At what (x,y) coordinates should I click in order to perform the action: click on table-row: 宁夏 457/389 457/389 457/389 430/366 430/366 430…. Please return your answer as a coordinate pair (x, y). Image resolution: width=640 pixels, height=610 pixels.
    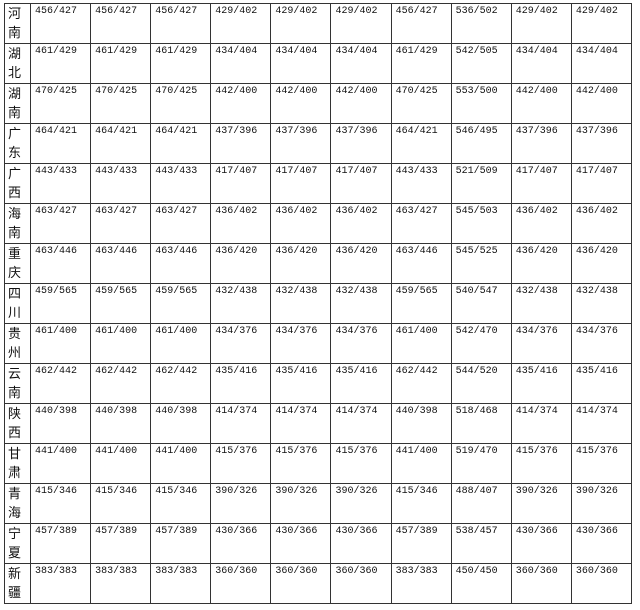
    Looking at the image, I should click on (318, 543).